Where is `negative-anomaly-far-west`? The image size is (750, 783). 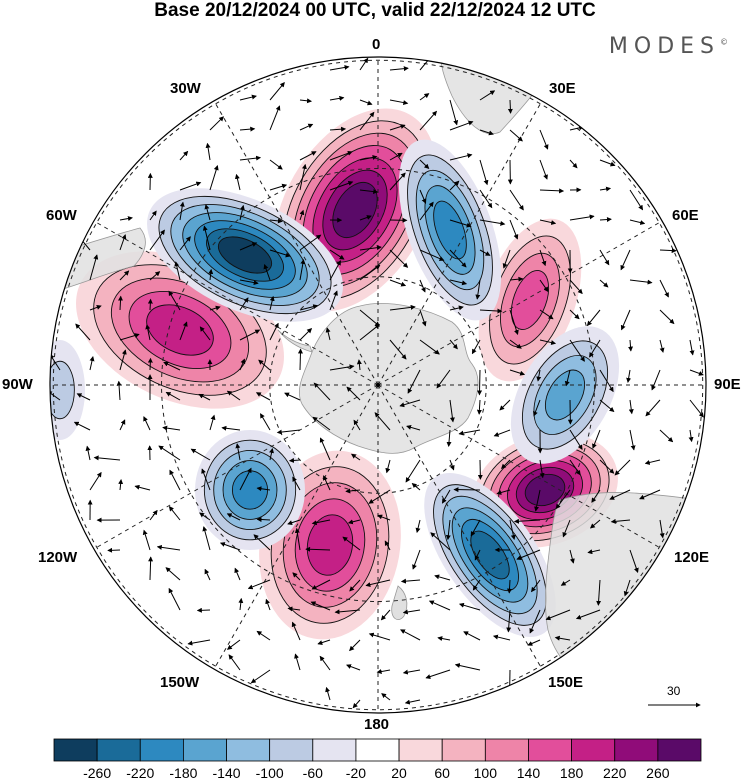
negative-anomaly-far-west is located at coordinates (67, 390).